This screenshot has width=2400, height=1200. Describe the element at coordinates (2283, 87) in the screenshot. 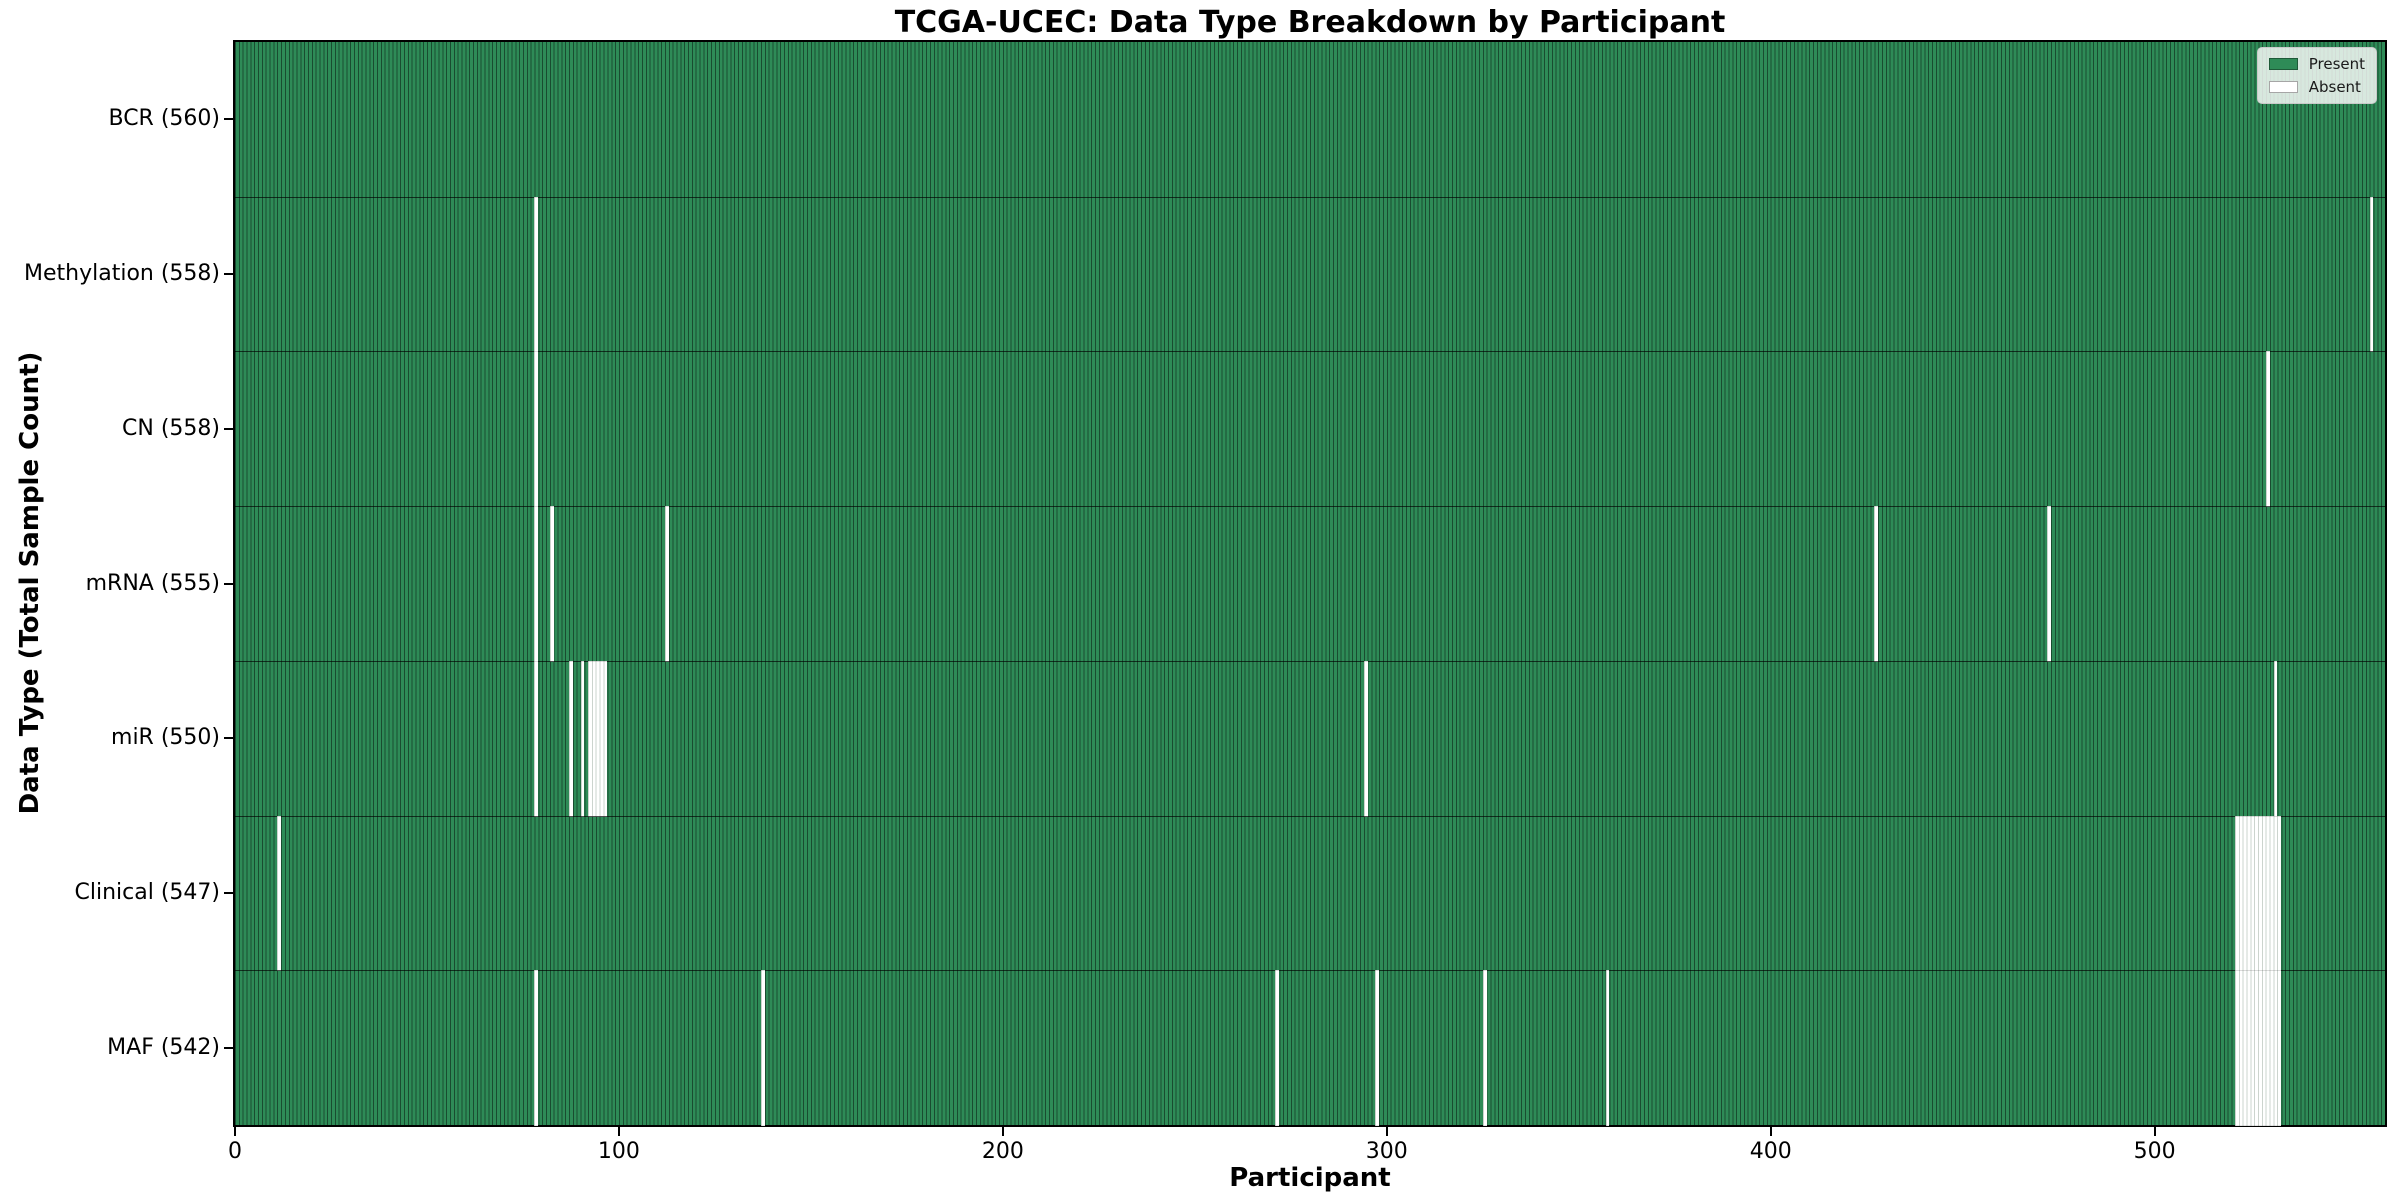

I see `legend-swatch-absent` at that location.